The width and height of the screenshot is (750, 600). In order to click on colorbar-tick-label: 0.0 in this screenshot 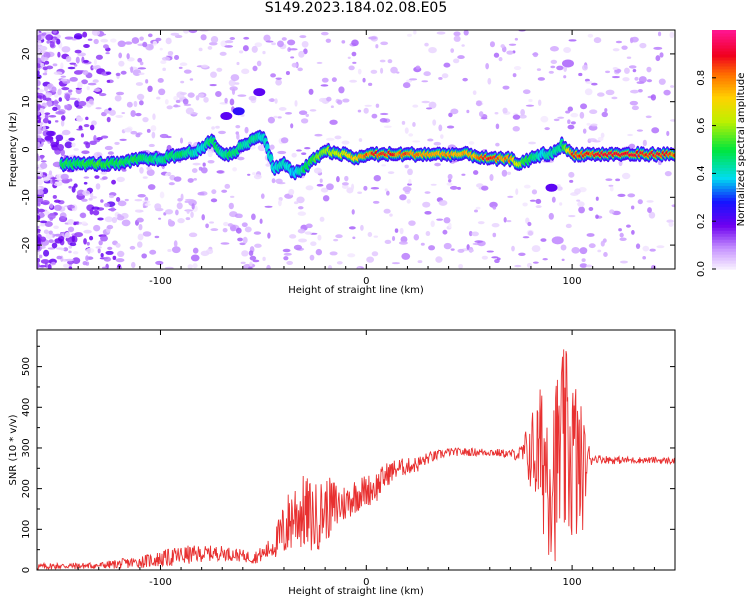, I will do `click(701, 269)`.